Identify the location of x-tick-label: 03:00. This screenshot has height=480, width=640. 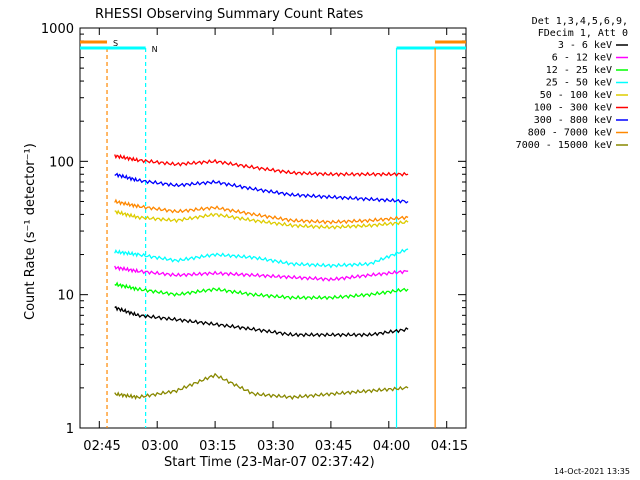
(159, 446).